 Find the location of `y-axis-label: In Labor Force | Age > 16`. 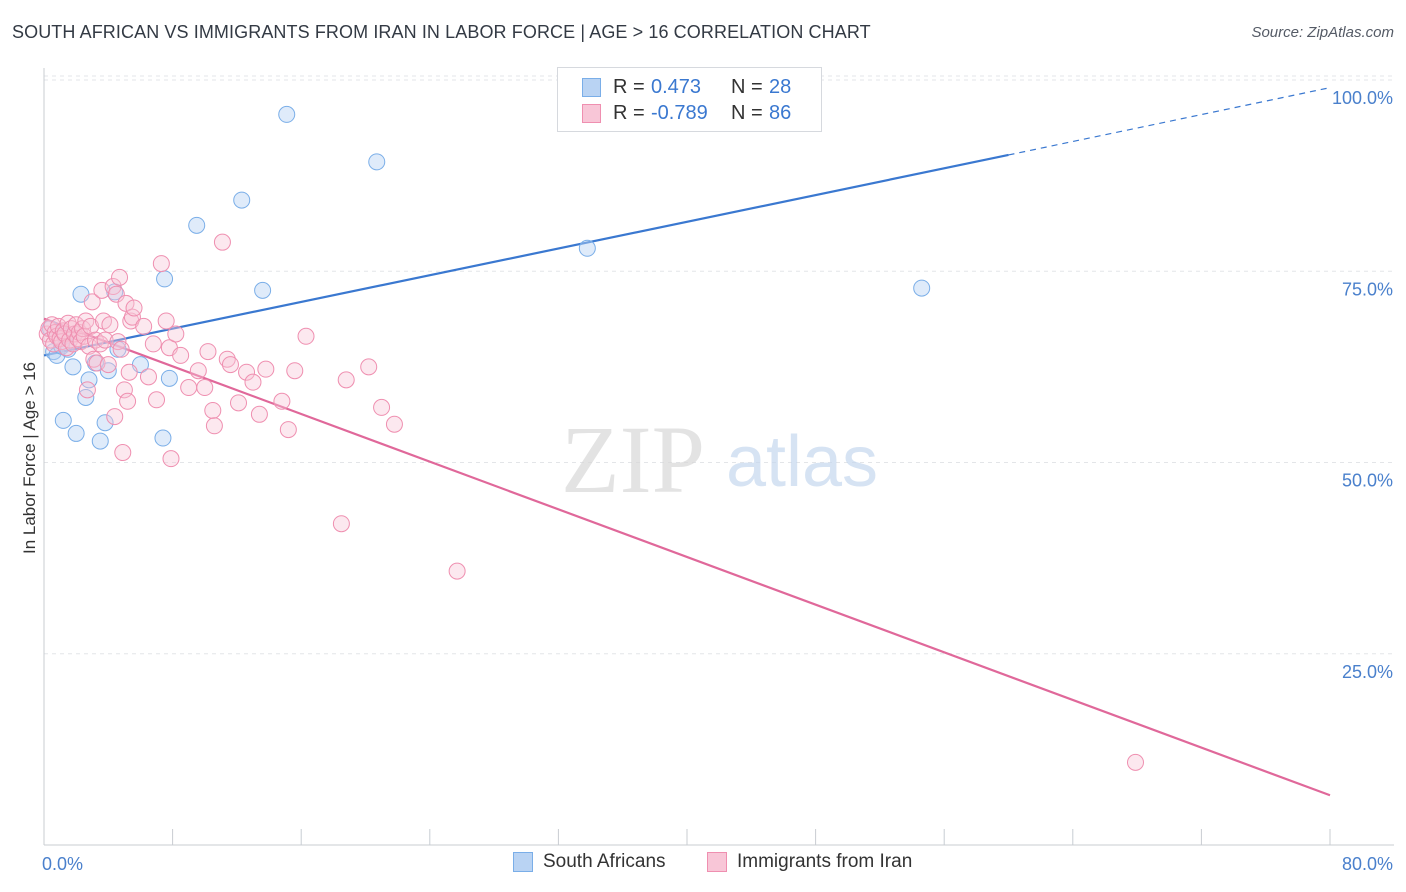

y-axis-label: In Labor Force | Age > 16 is located at coordinates (29, 458).